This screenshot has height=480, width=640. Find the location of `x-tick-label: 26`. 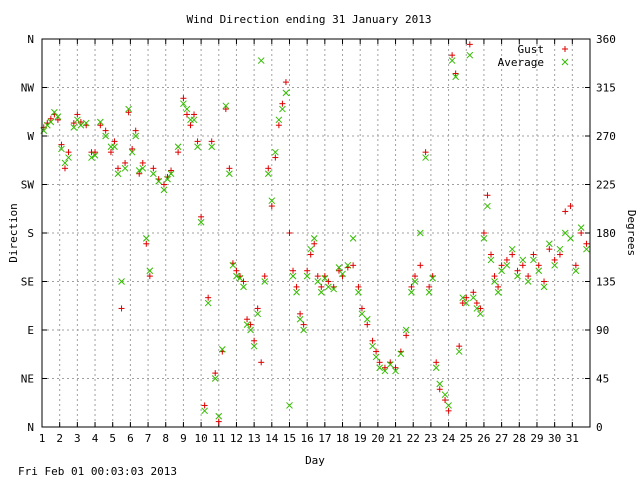

x-tick-label: 26 is located at coordinates (483, 438).